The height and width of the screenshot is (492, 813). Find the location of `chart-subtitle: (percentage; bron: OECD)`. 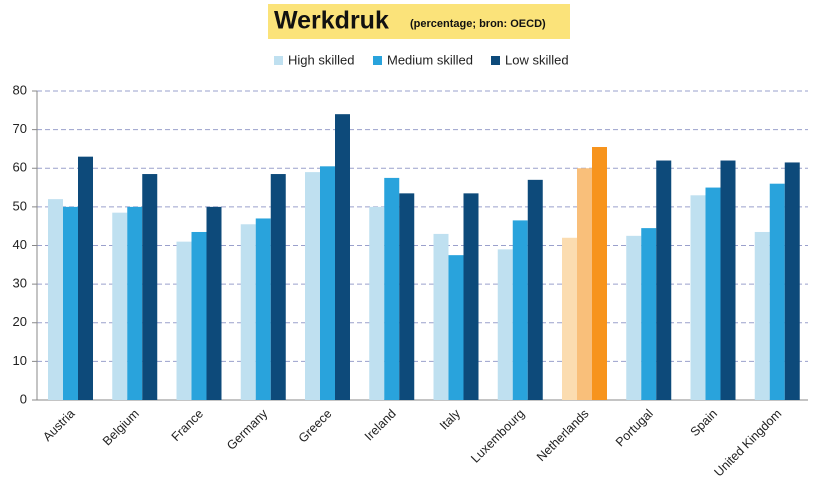

chart-subtitle: (percentage; bron: OECD) is located at coordinates (478, 24).